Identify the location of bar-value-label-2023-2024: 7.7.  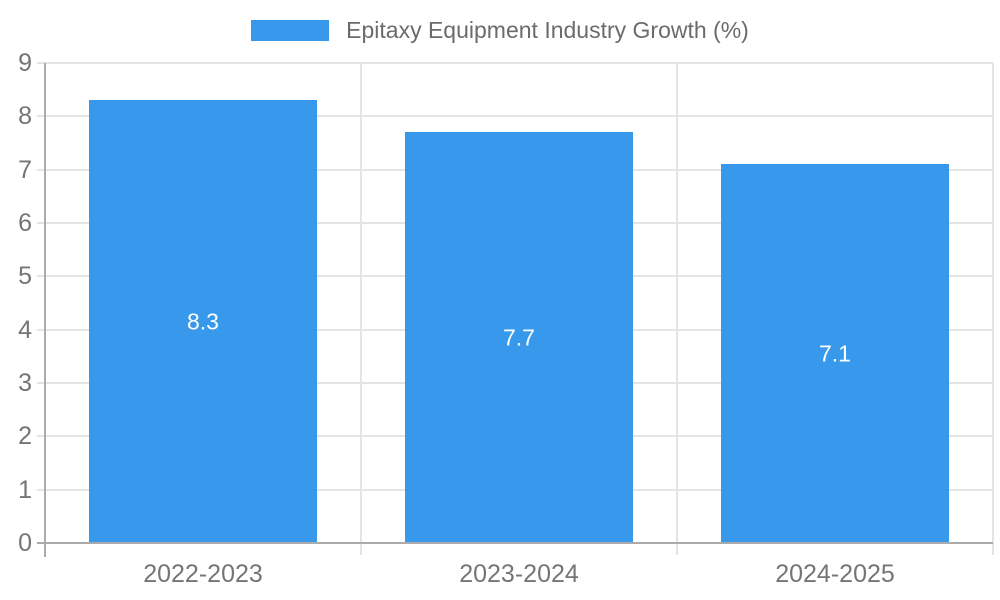
(519, 337).